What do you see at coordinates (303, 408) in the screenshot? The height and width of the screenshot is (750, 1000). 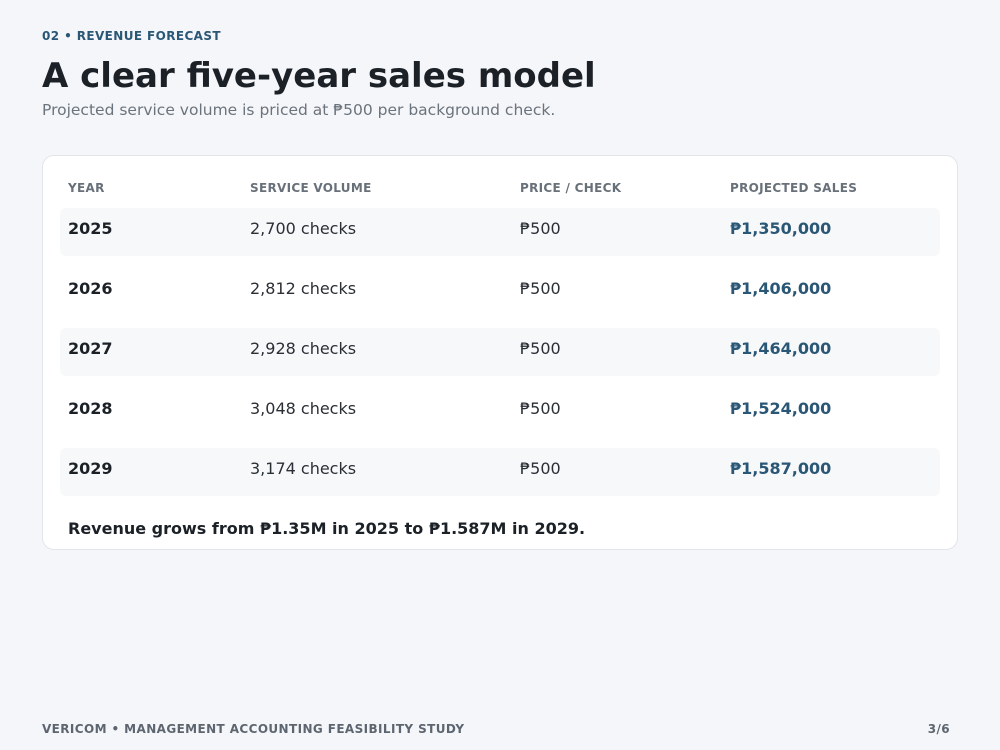 I see `table-cell: 3,048 checks` at bounding box center [303, 408].